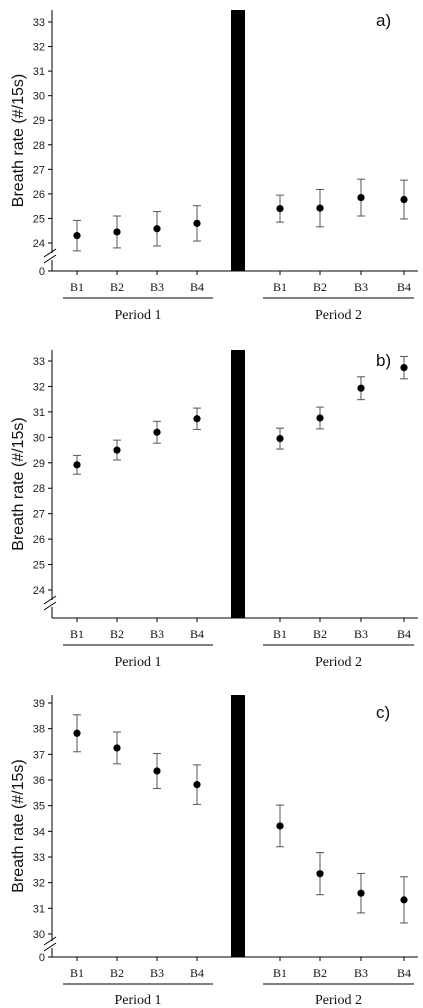  What do you see at coordinates (39, 832) in the screenshot?
I see `y-tick-label: 34` at bounding box center [39, 832].